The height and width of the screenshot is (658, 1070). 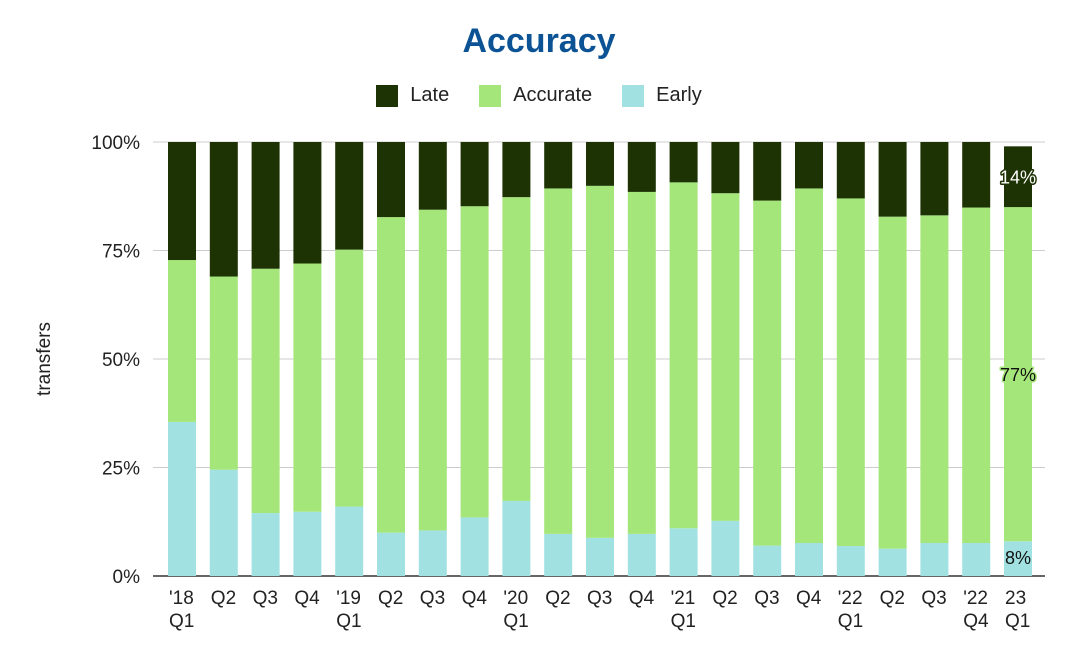 I want to click on legend-item-accurate: Accurate, so click(x=535, y=95).